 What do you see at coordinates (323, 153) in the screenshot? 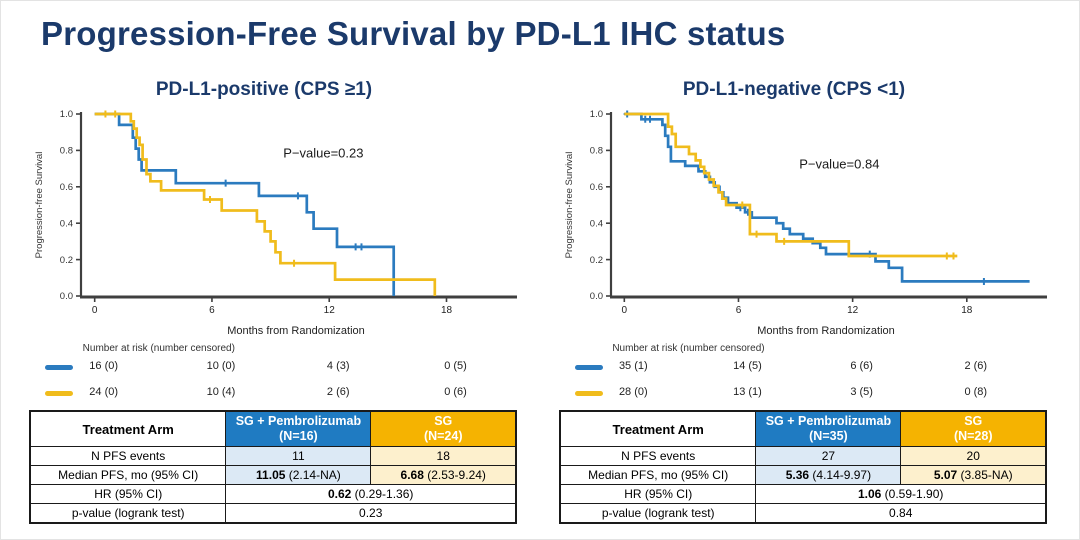
I see `svg-text: P−value=0.23` at bounding box center [323, 153].